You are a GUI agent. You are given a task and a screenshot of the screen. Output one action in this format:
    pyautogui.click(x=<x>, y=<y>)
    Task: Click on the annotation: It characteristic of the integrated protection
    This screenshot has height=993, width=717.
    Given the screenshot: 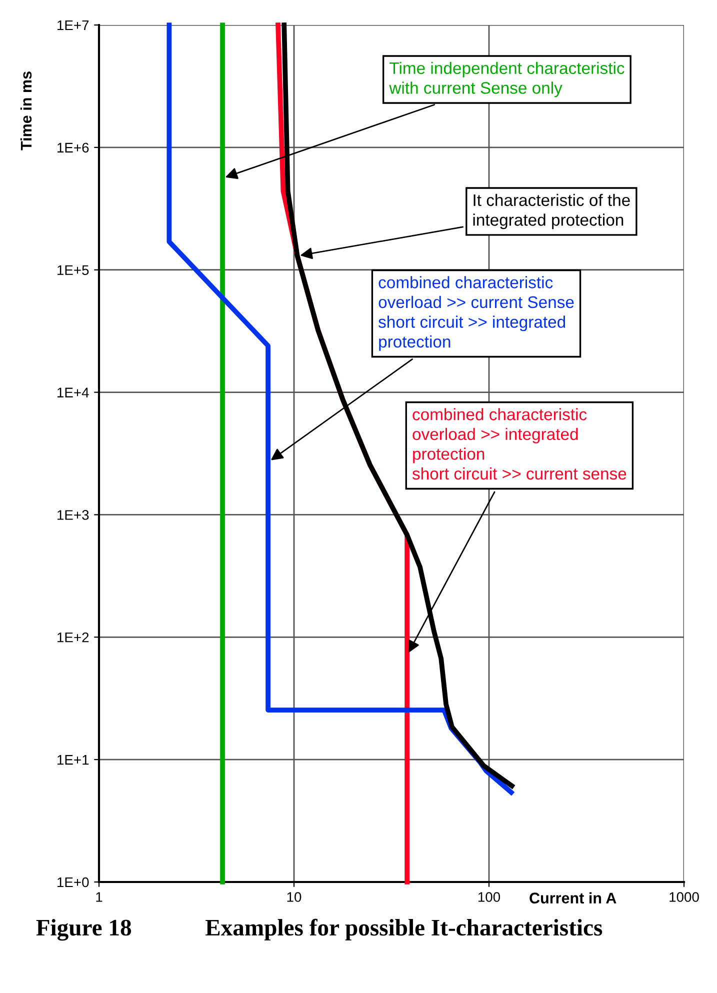 What is the action you would take?
    pyautogui.click(x=551, y=212)
    